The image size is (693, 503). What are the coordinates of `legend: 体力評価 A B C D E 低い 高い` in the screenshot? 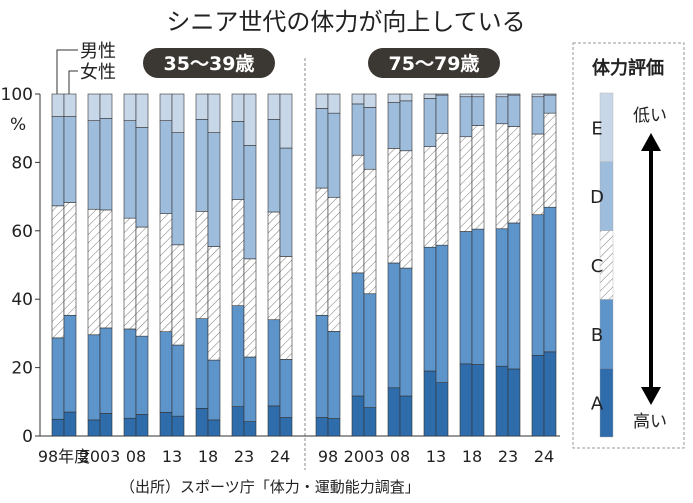 It's located at (628, 245).